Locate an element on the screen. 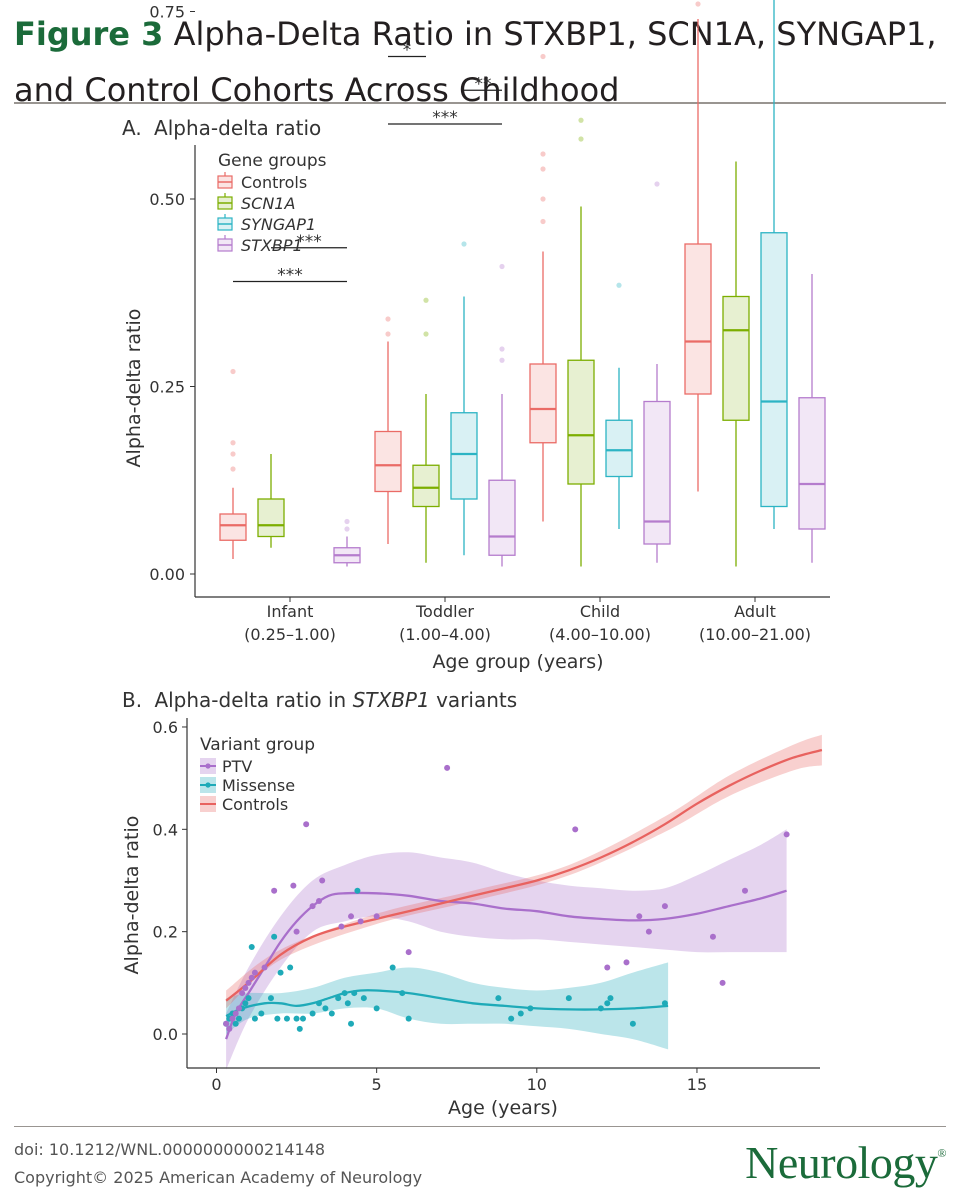 Image resolution: width=960 pixels, height=1200 pixels. footer-divider is located at coordinates (480, 1126).